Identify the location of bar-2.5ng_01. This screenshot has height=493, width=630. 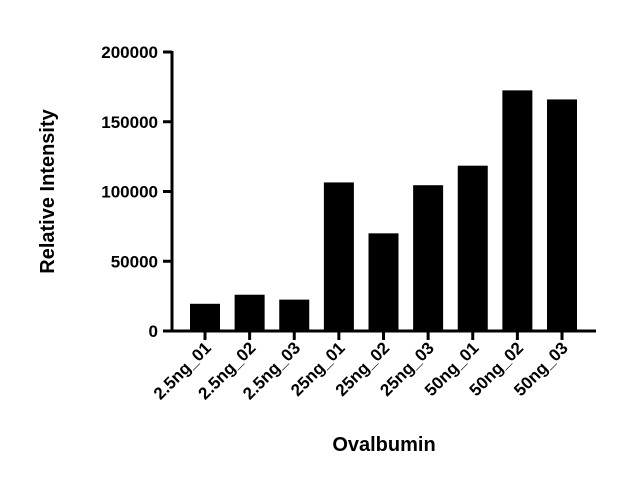
(205, 317).